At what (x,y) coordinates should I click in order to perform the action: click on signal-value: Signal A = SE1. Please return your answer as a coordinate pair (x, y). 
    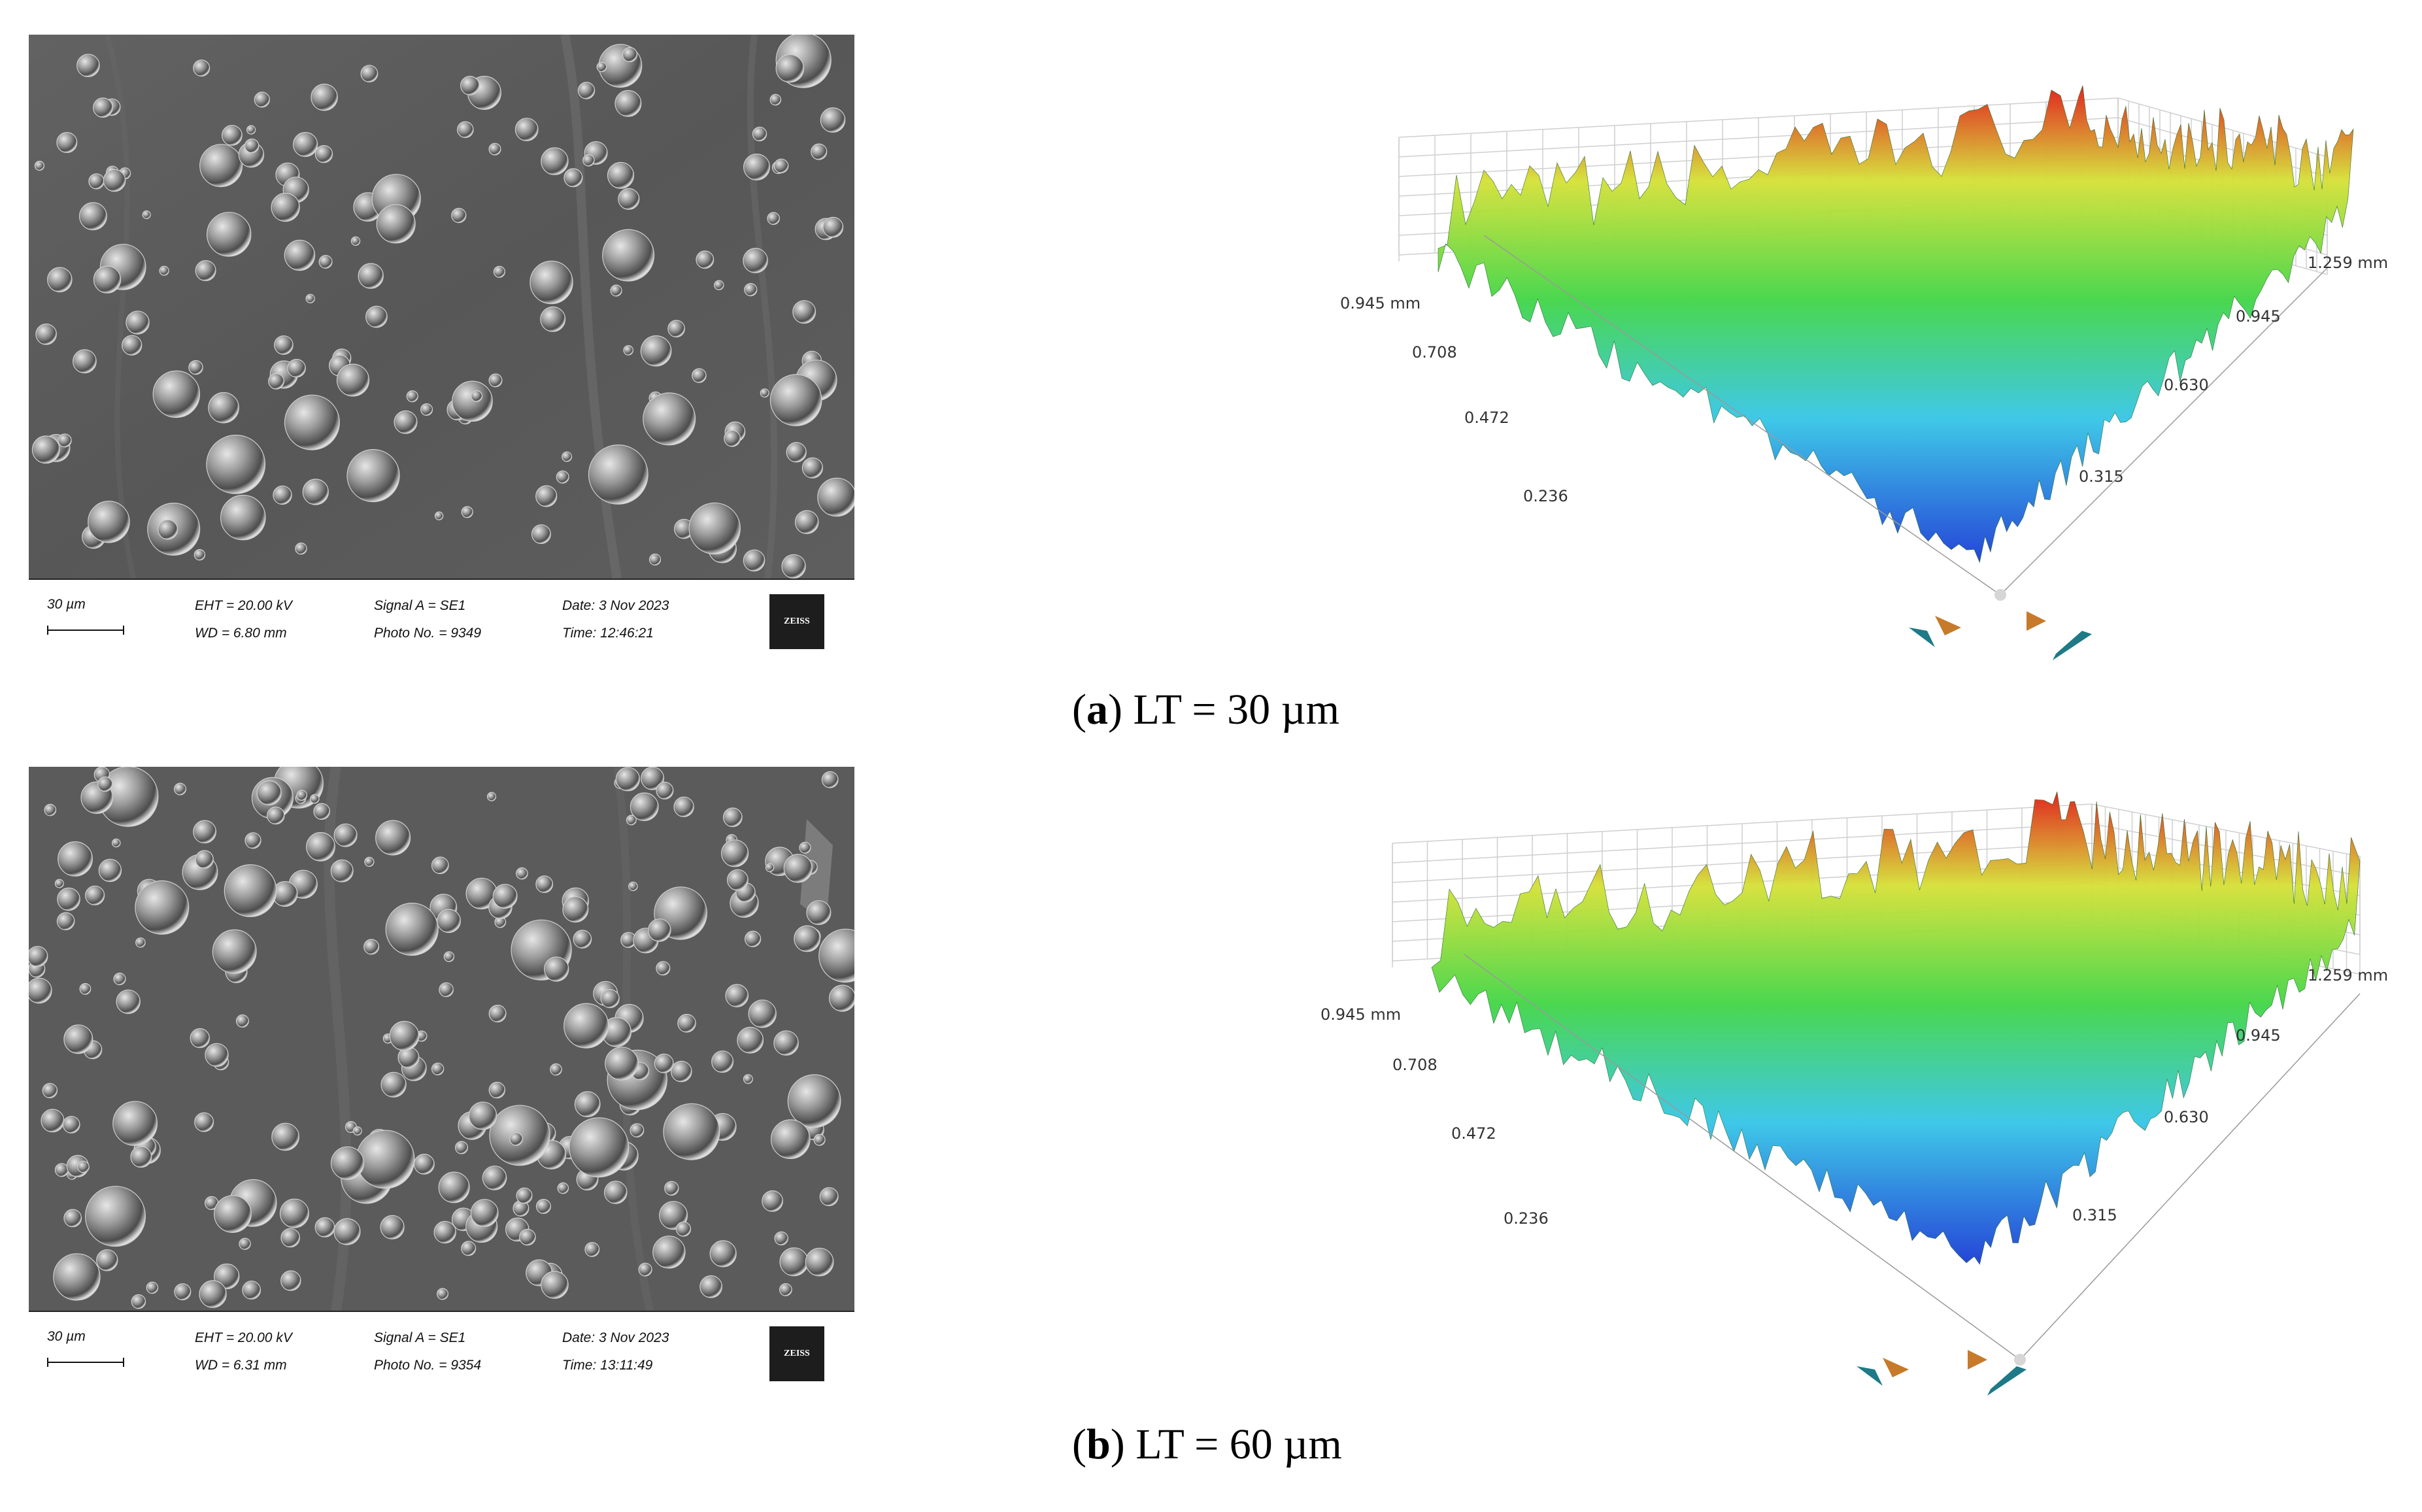
    Looking at the image, I should click on (420, 605).